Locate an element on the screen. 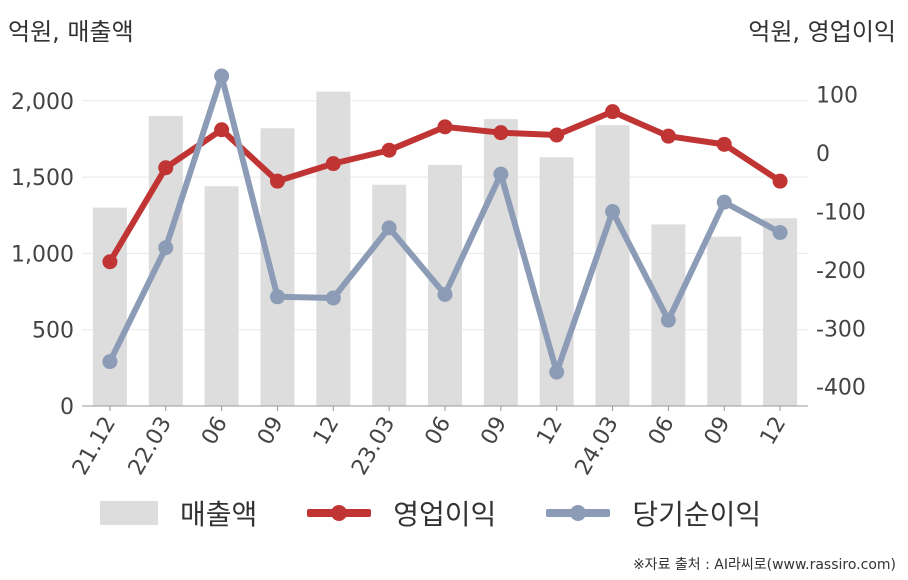 Image resolution: width=908 pixels, height=580 pixels. left-axis-unit: 억원, 매출액 is located at coordinates (71, 32).